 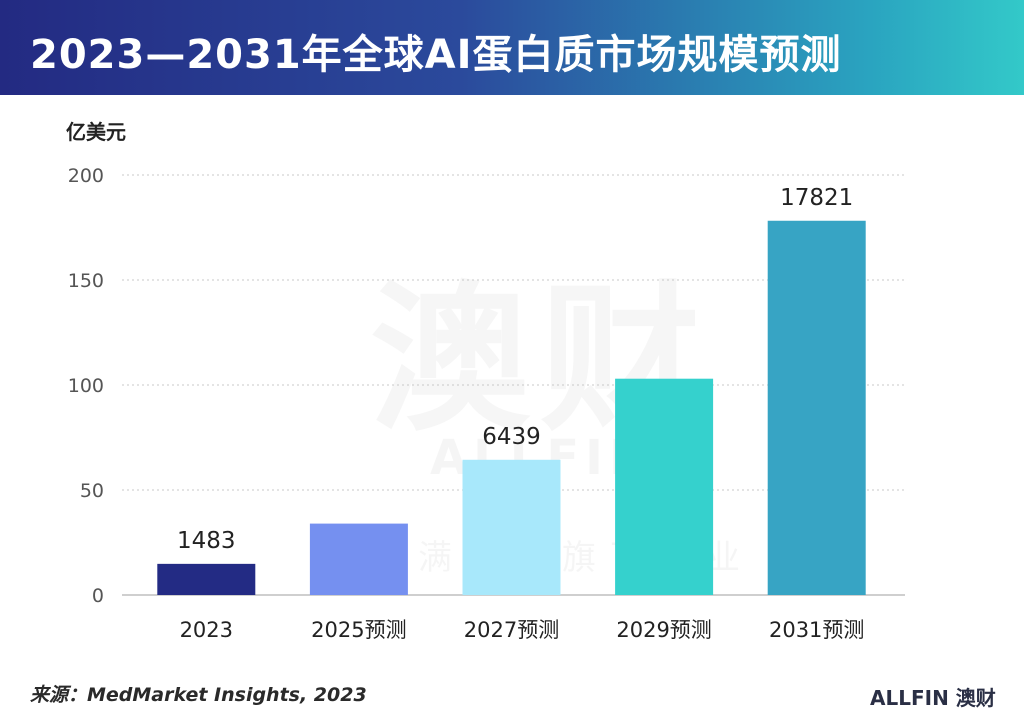 I want to click on x-tick-label: 2029预测, so click(x=663, y=630).